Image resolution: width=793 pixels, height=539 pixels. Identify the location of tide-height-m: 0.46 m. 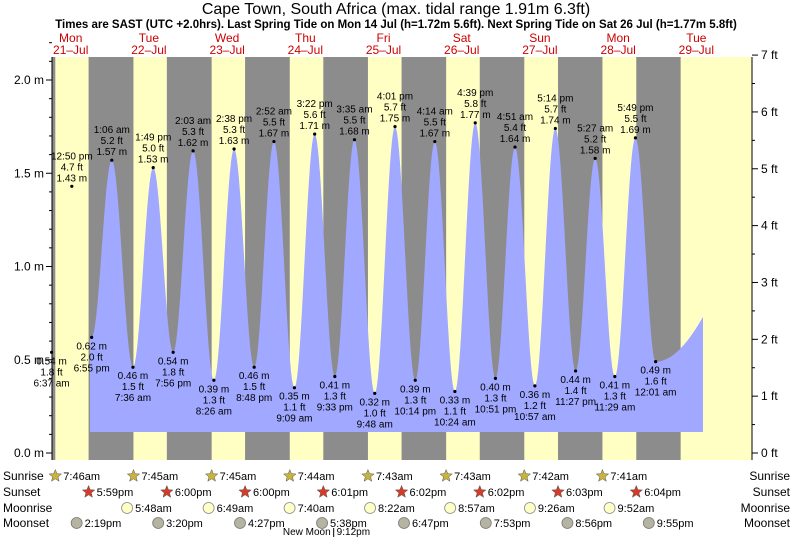
(254, 376).